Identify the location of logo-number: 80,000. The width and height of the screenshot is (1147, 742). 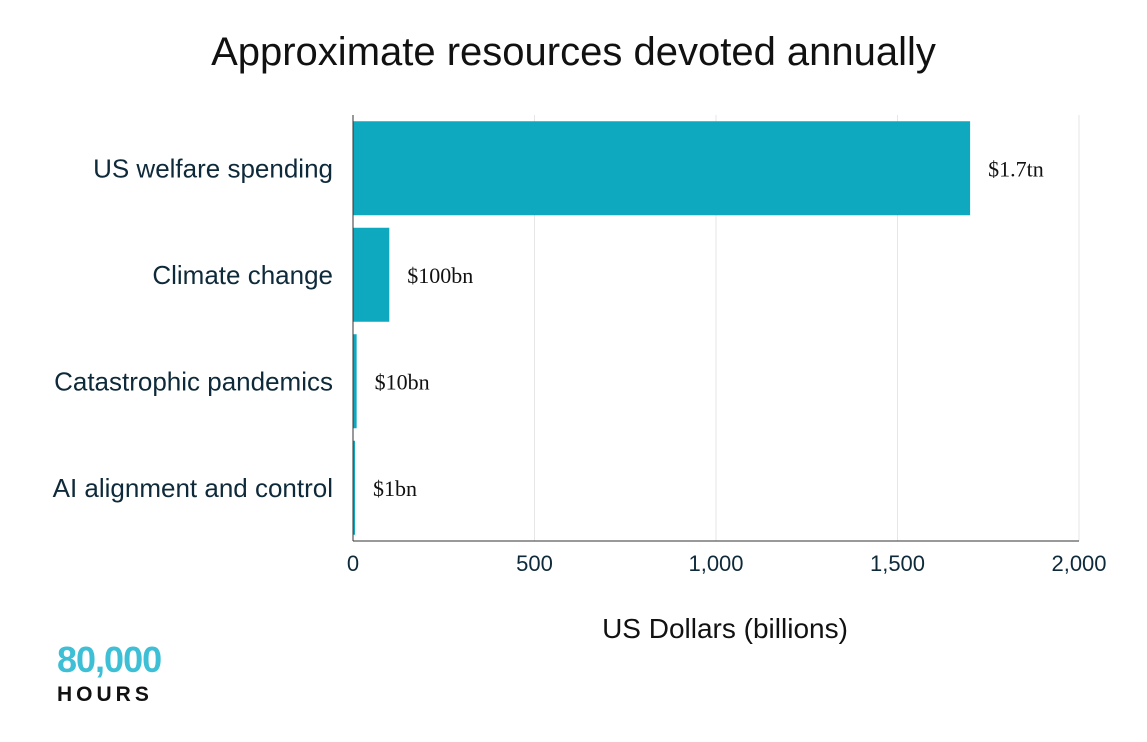
(109, 659).